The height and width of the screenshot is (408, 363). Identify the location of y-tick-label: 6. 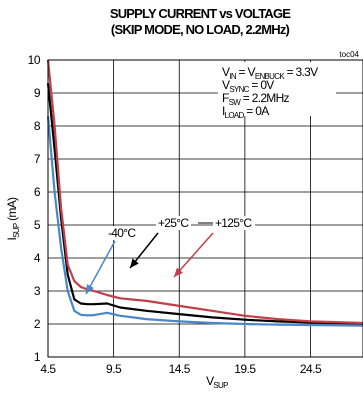
(37, 192).